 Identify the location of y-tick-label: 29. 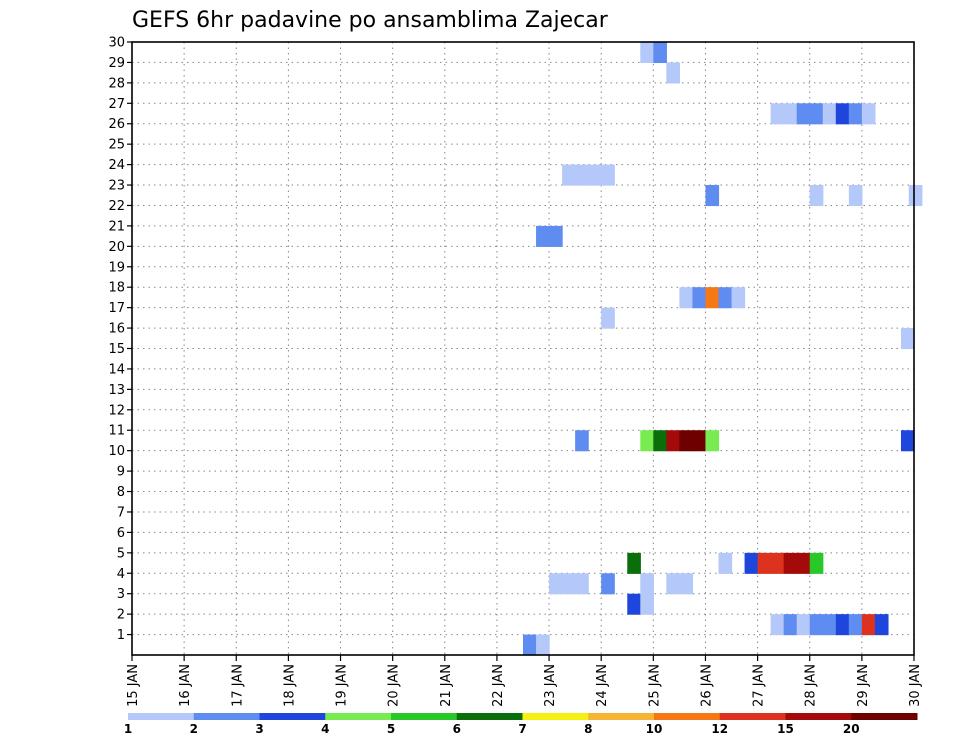
(116, 63).